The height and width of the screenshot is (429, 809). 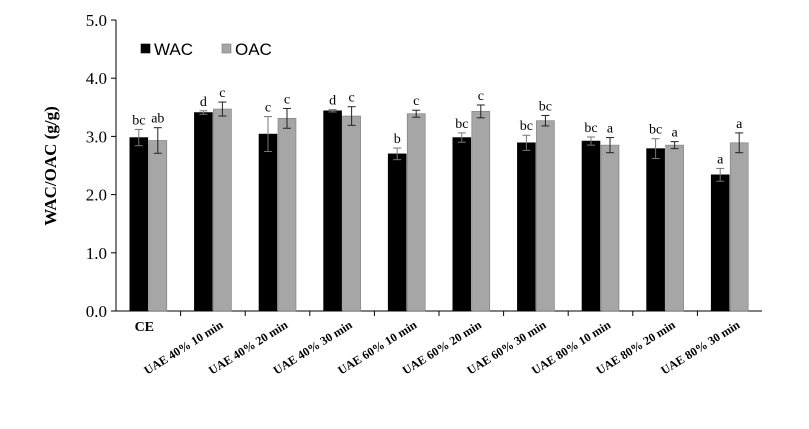 I want to click on y-tick-label: 0.0, so click(x=96, y=311).